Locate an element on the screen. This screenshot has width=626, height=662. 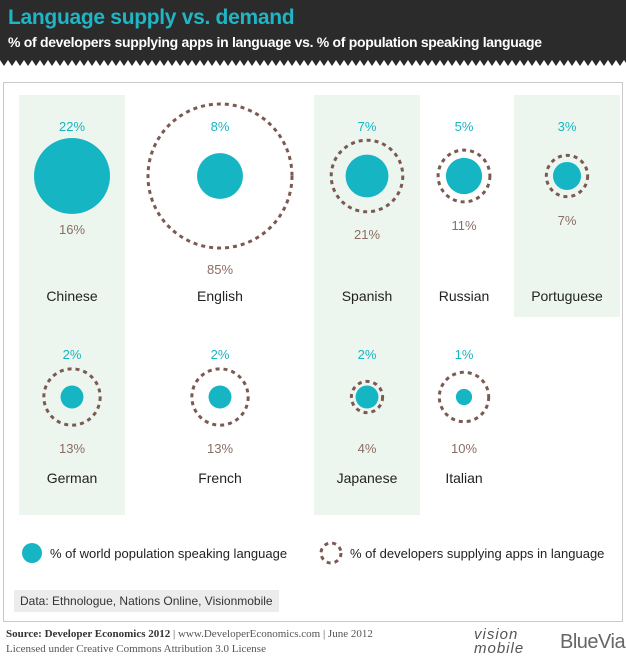
language-group-italian: 1% 10% Italian is located at coordinates (464, 416).